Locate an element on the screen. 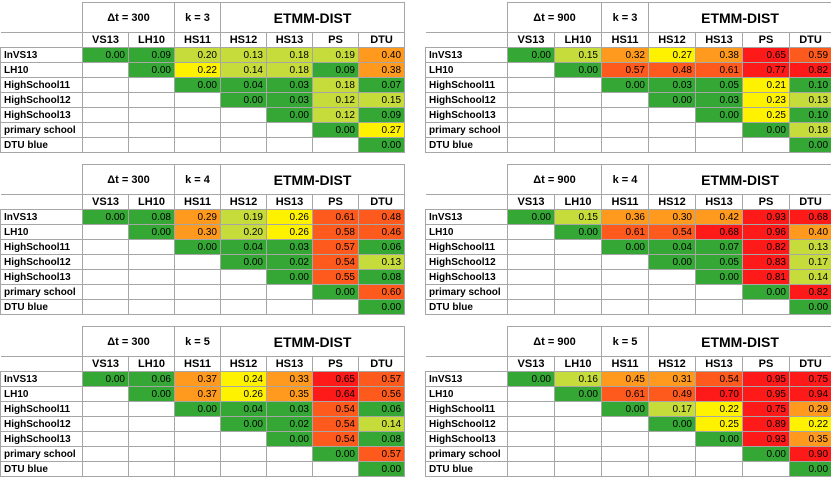 The height and width of the screenshot is (477, 831). column-header: LH10 is located at coordinates (152, 202).